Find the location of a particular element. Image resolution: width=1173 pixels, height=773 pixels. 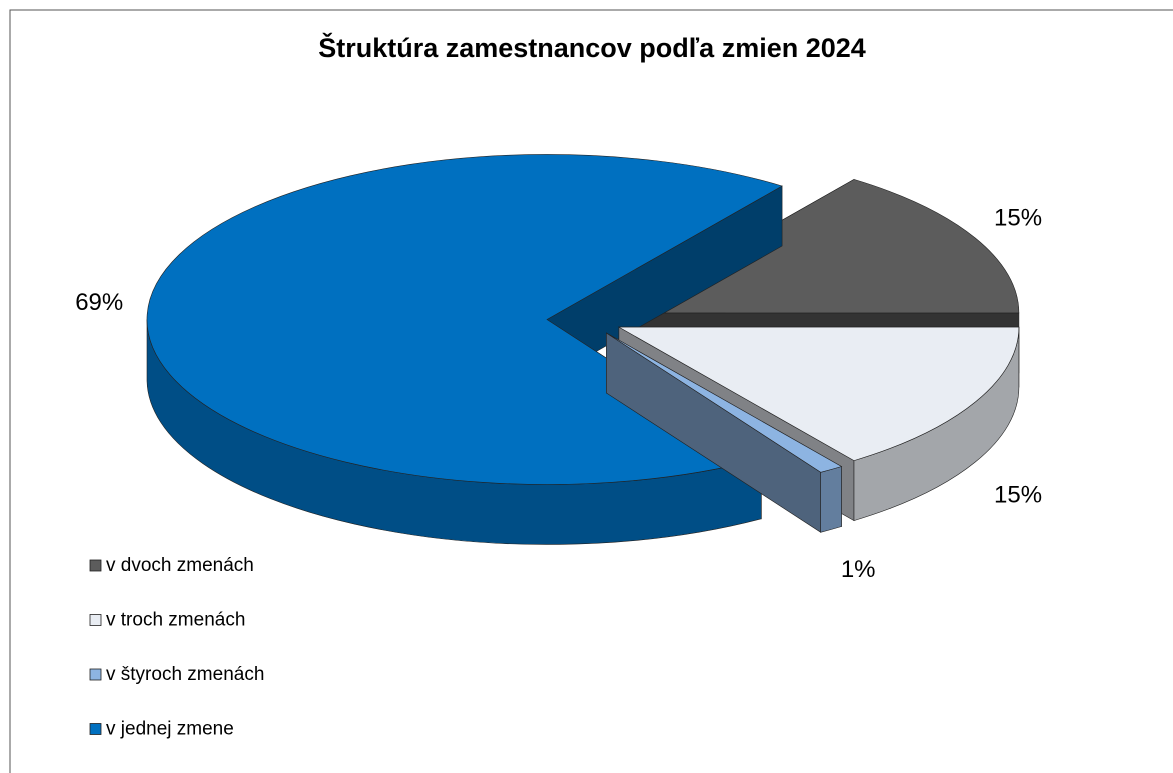

slice-side is located at coordinates (831, 499).